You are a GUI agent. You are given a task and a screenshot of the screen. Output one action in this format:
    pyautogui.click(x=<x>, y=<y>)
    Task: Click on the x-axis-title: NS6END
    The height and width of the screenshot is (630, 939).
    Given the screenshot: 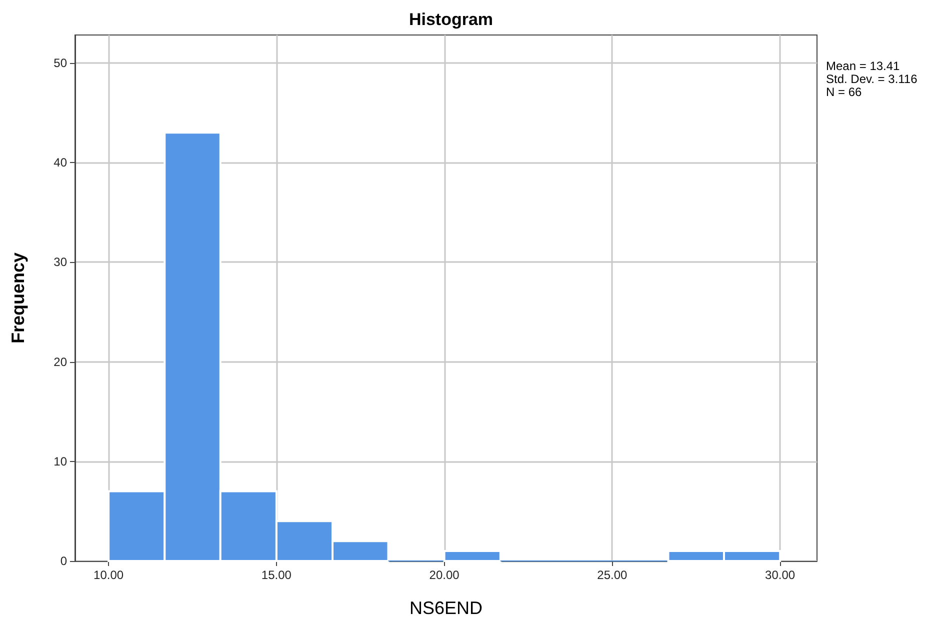 What is the action you would take?
    pyautogui.click(x=446, y=608)
    